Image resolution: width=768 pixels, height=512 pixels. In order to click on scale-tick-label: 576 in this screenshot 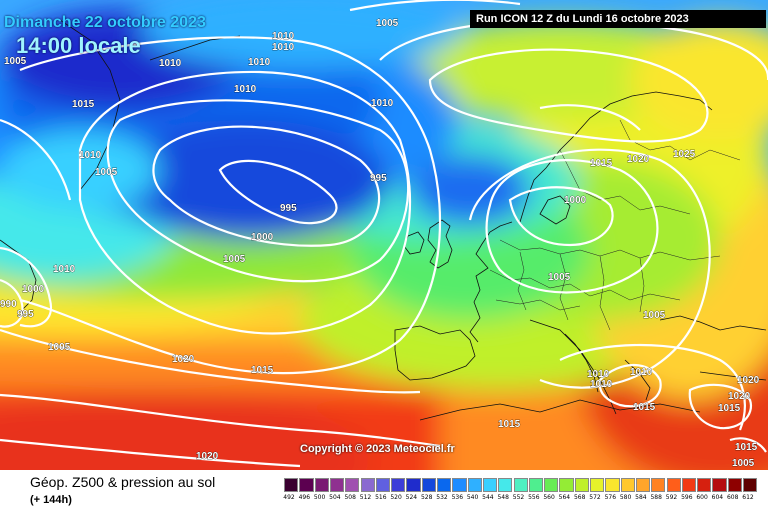, I will do `click(610, 497)`.